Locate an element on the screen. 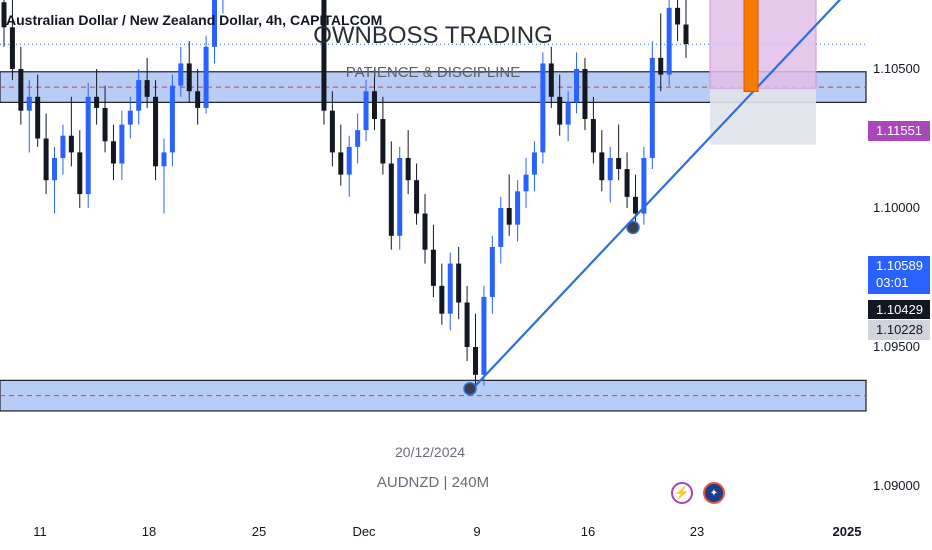 This screenshot has width=932, height=550. price-axis-label: 1.09000 is located at coordinates (896, 485).